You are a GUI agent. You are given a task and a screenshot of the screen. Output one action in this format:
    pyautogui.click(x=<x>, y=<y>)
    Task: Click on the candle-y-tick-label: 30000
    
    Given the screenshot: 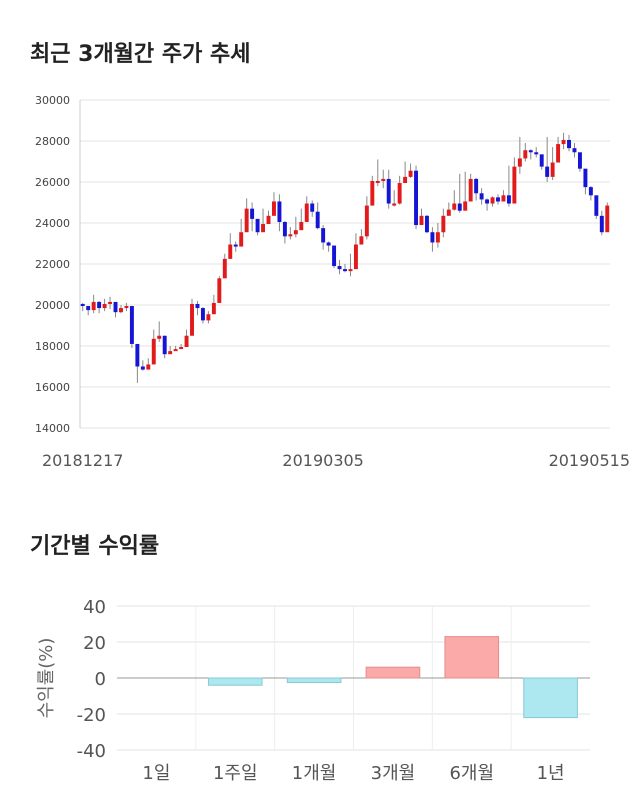 What is the action you would take?
    pyautogui.click(x=52, y=100)
    